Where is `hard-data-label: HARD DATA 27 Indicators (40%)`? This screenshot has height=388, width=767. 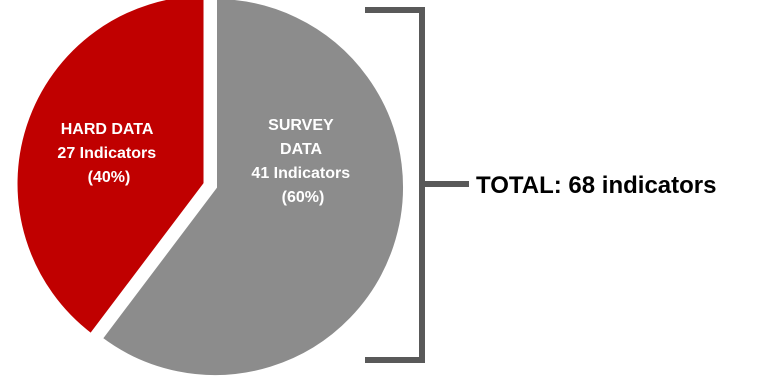 hard-data-label: HARD DATA 27 Indicators (40%) is located at coordinates (108, 153).